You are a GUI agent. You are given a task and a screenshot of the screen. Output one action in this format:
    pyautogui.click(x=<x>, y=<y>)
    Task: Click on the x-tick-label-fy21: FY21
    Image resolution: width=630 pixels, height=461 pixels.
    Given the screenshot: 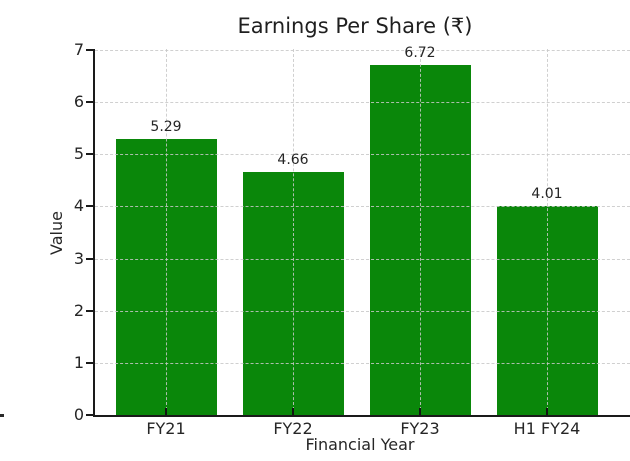 What is the action you would take?
    pyautogui.click(x=166, y=428)
    